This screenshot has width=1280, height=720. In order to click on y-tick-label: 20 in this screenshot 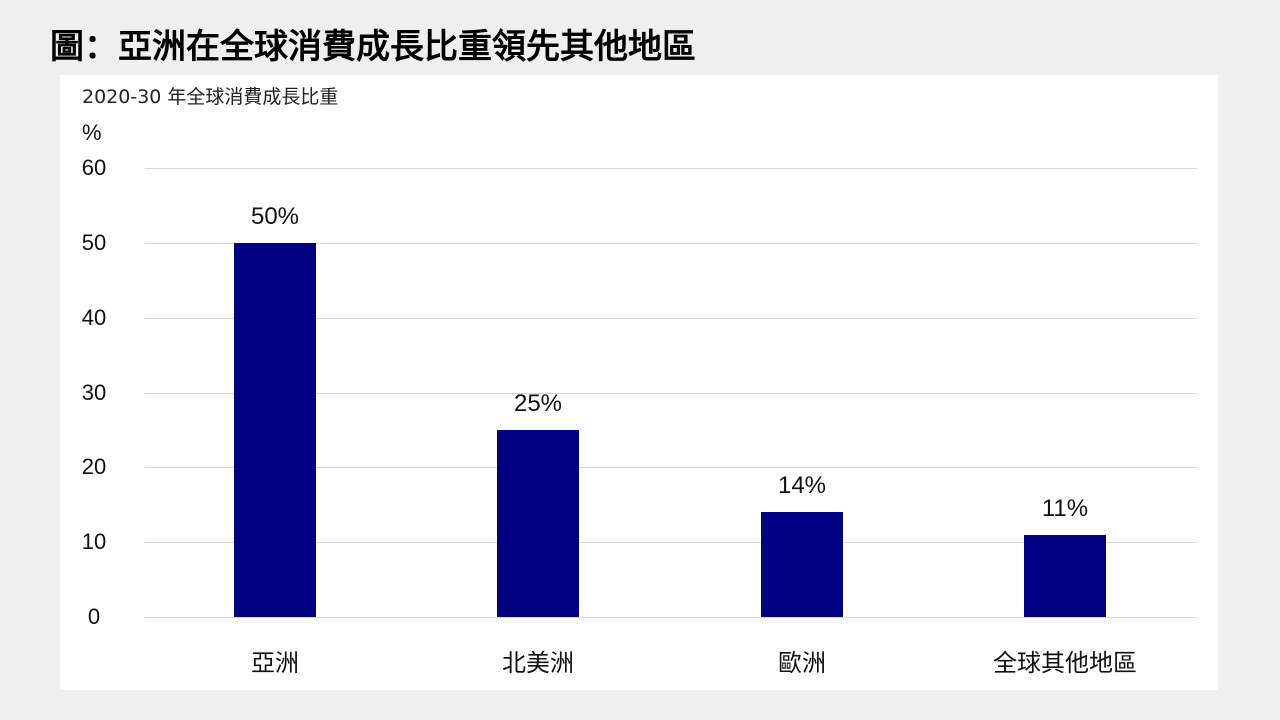, I will do `click(94, 467)`.